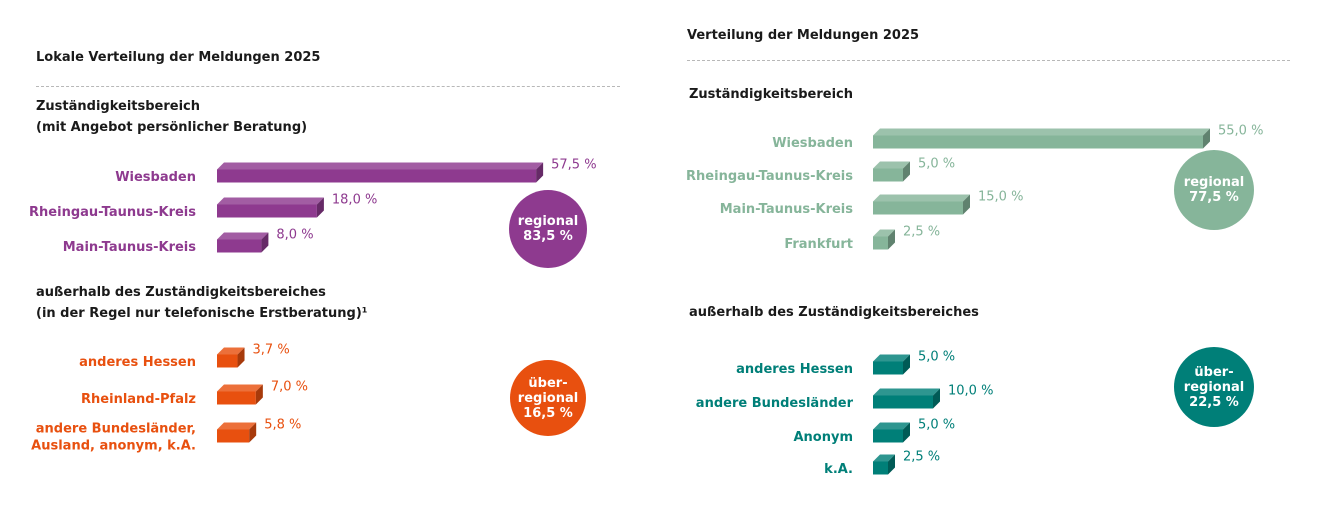 Image resolution: width=1320 pixels, height=528 pixels. What do you see at coordinates (1240, 131) in the screenshot?
I see `bar-value-label: 55,0 %` at bounding box center [1240, 131].